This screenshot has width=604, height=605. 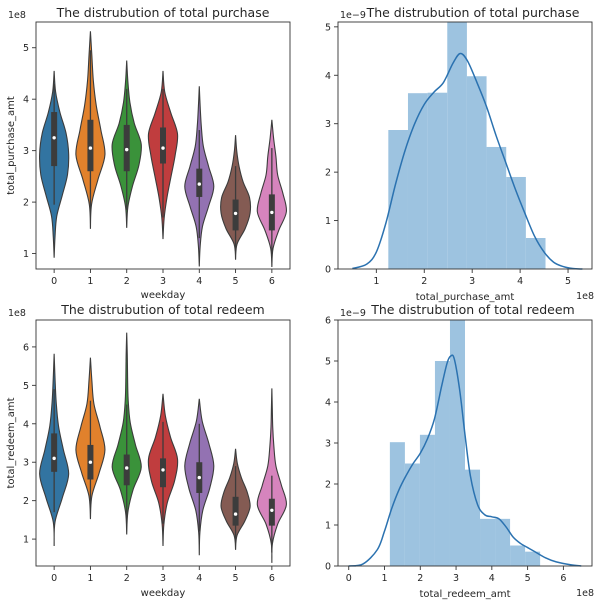 What do you see at coordinates (464, 594) in the screenshot?
I see `x-axis-label: total_redeem_amt` at bounding box center [464, 594].